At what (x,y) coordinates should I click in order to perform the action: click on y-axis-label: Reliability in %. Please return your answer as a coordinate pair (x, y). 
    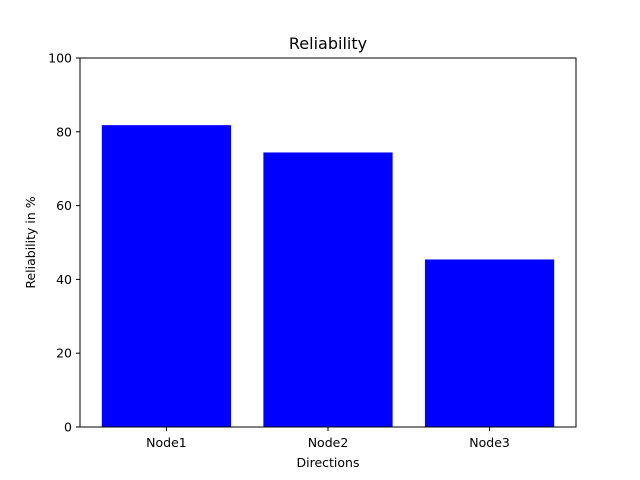
    Looking at the image, I should click on (30, 242).